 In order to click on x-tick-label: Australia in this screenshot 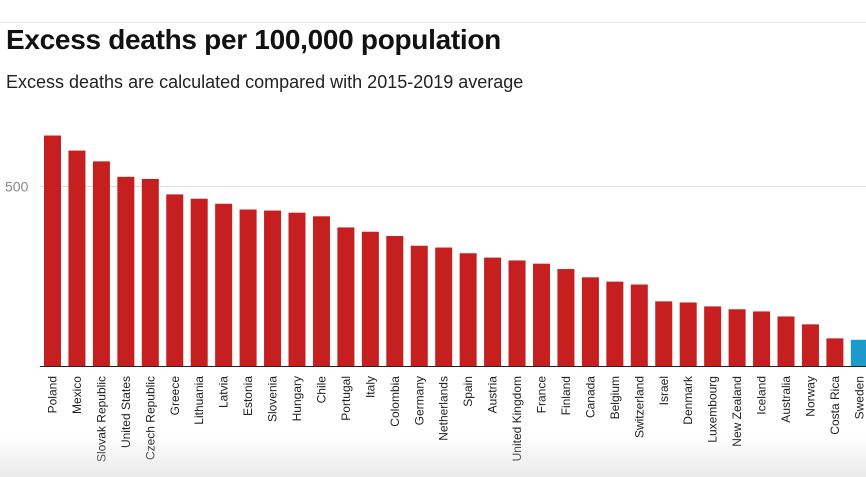, I will do `click(786, 399)`.